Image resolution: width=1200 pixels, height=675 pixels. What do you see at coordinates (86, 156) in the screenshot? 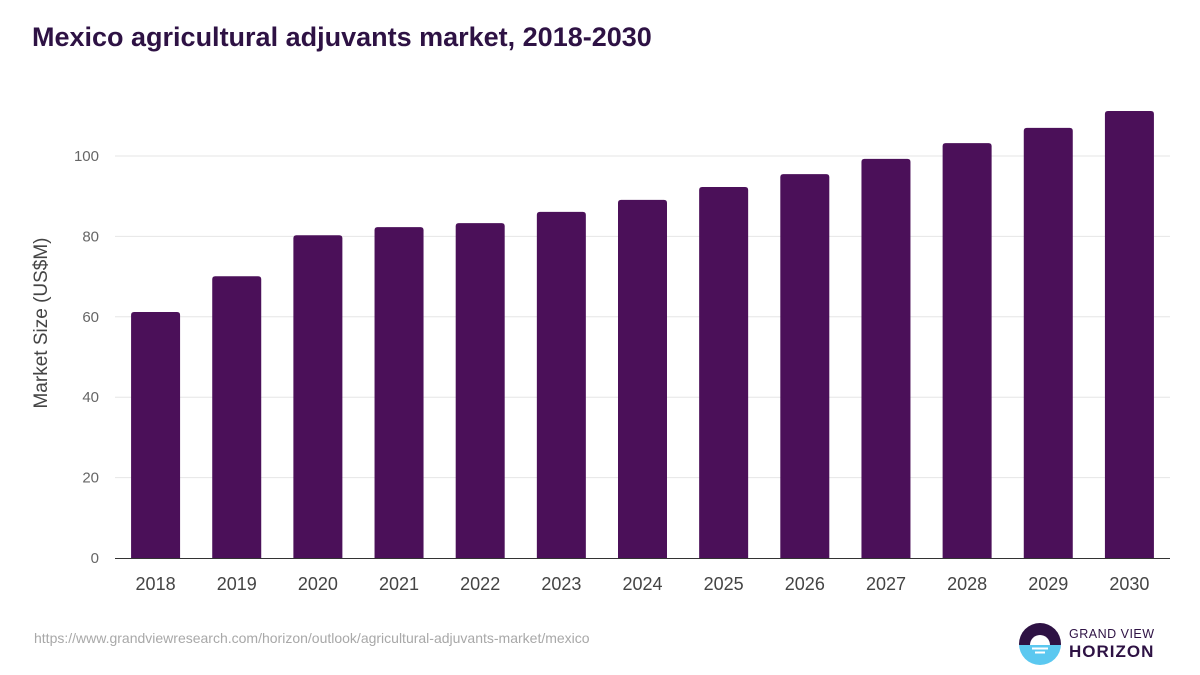
I see `y-tick-label: 100` at bounding box center [86, 156].